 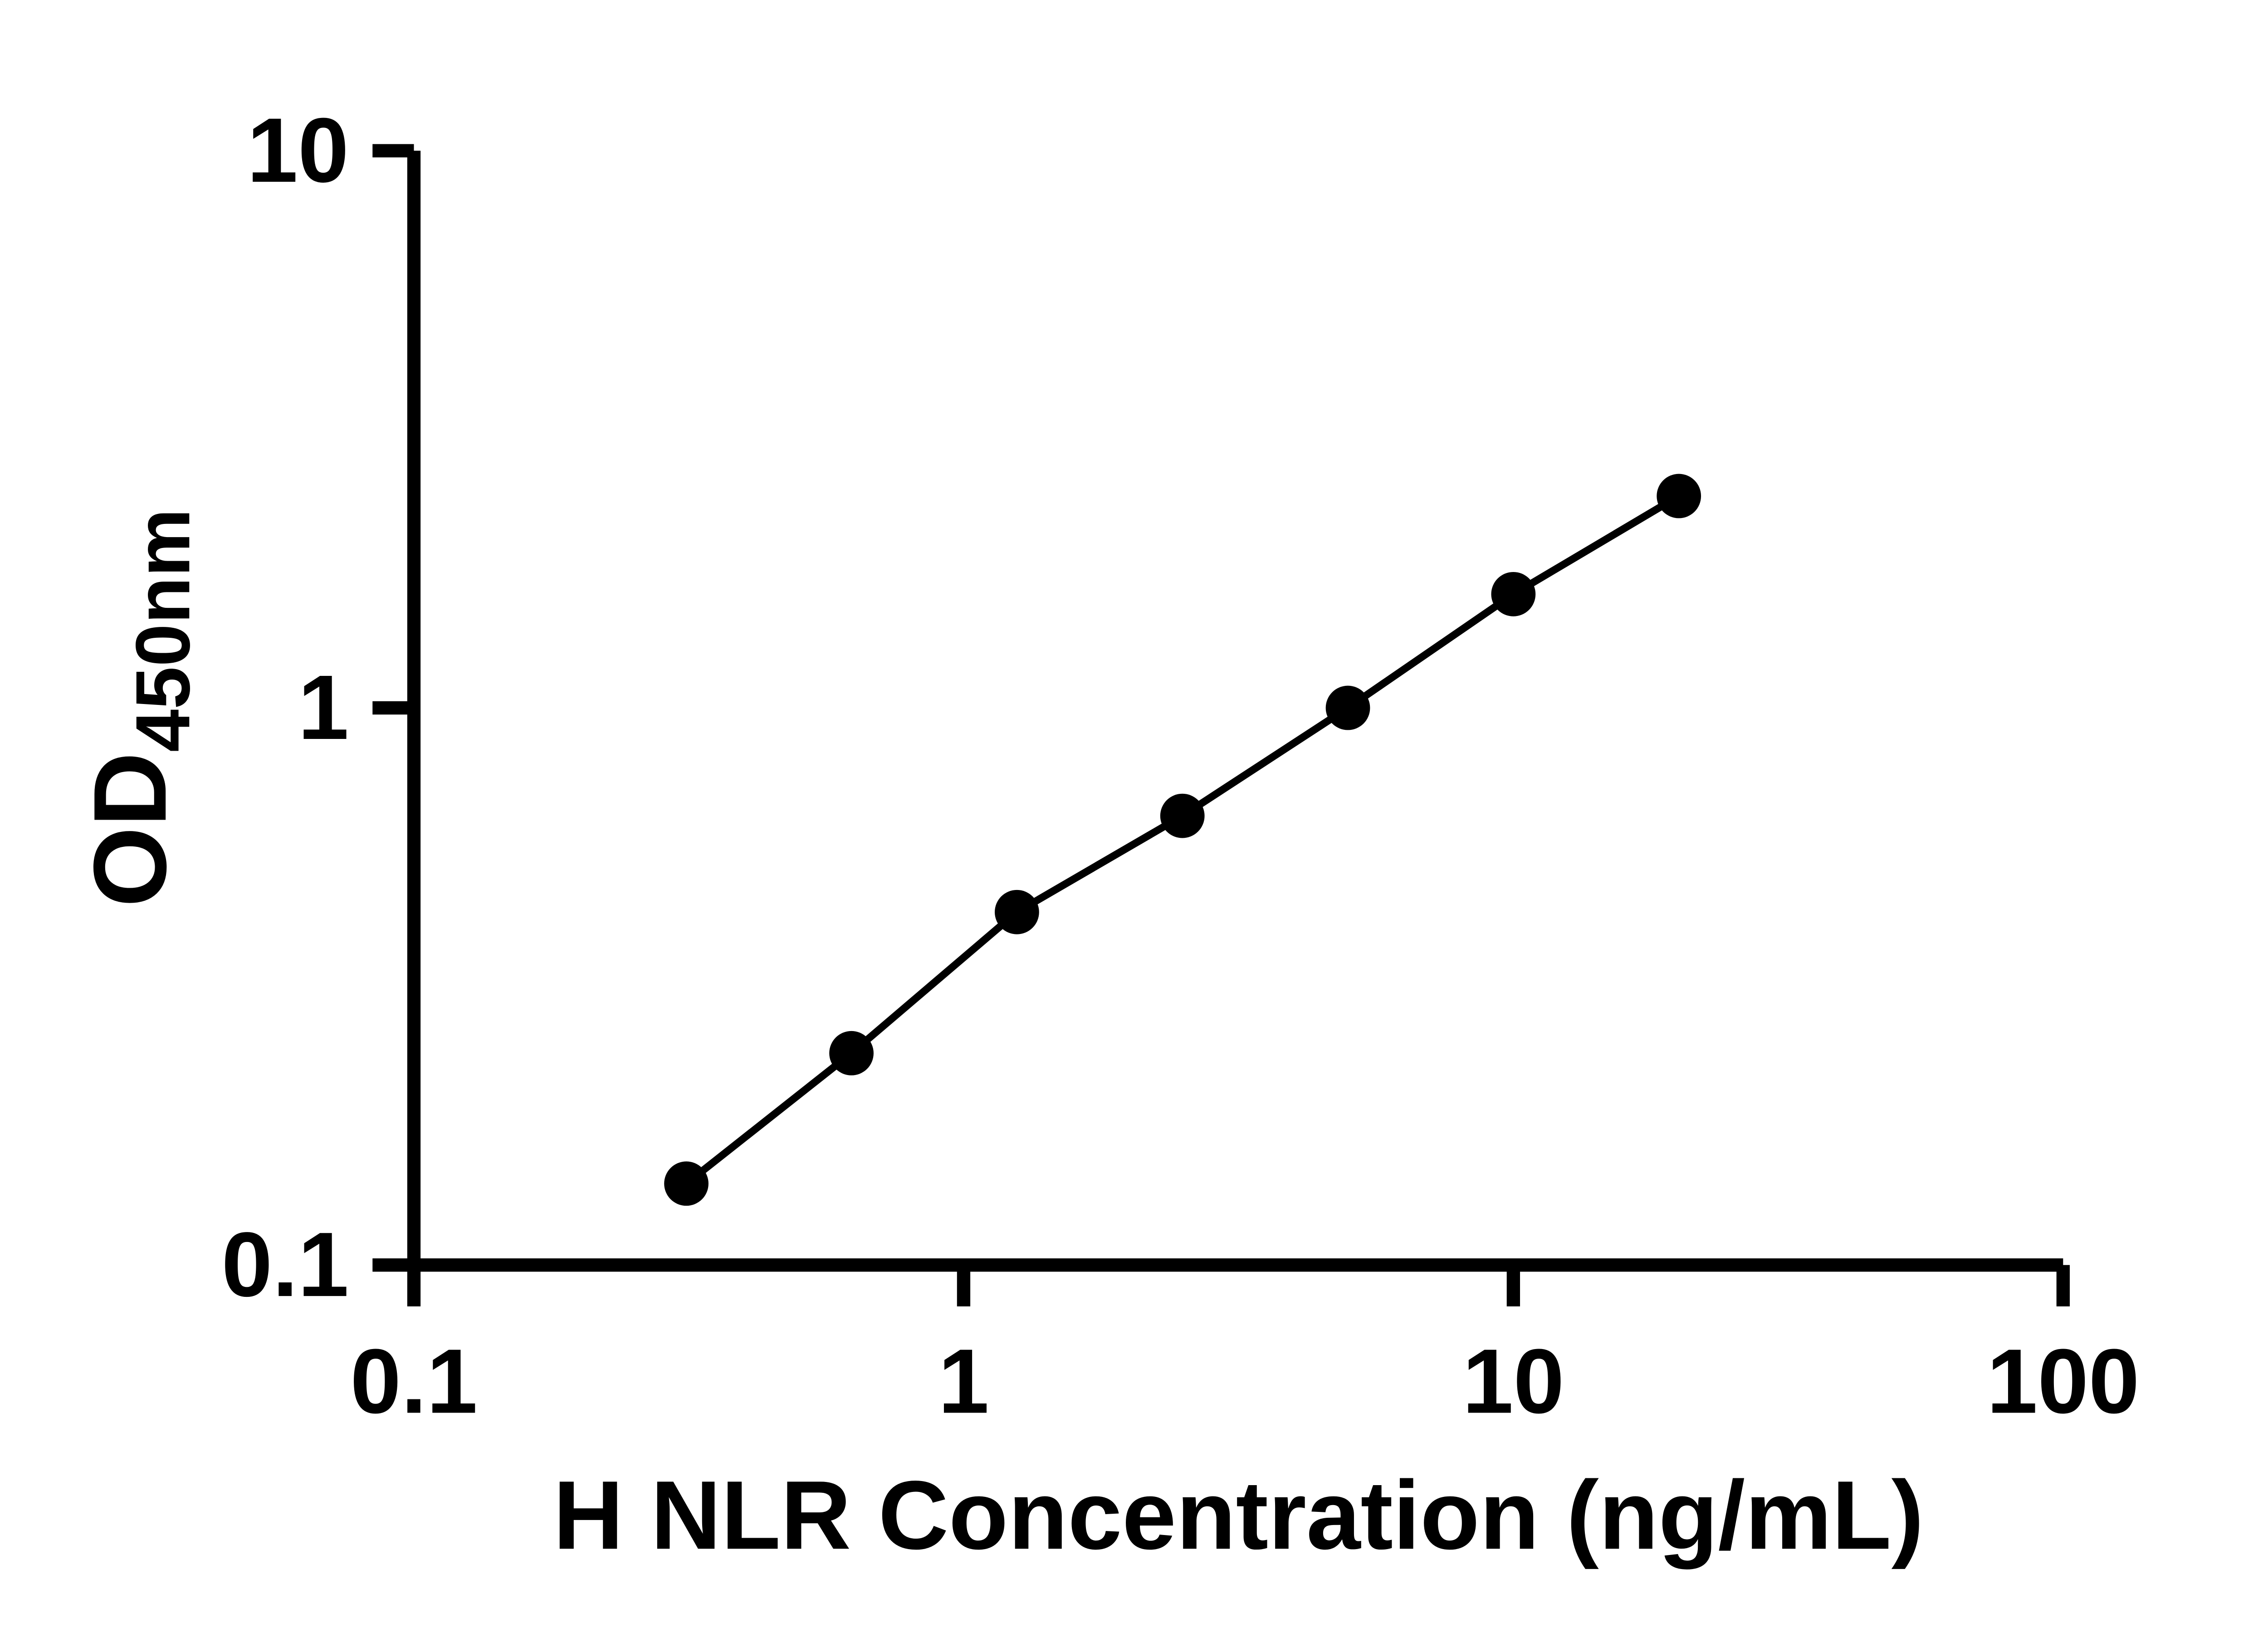 What do you see at coordinates (130, 829) in the screenshot?
I see `y-axis-title-main: OD` at bounding box center [130, 829].